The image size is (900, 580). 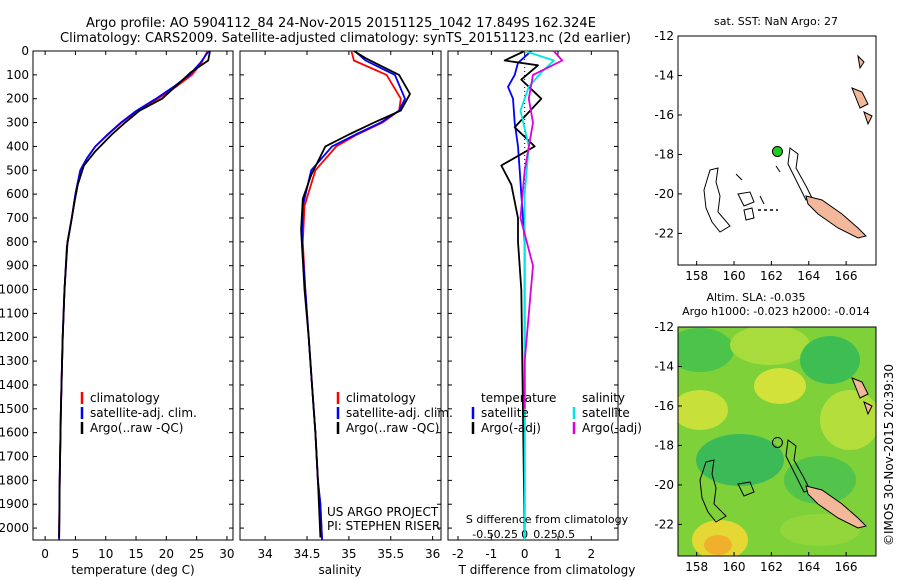 I want to click on map-y-tick-label: -18, so click(x=664, y=154).